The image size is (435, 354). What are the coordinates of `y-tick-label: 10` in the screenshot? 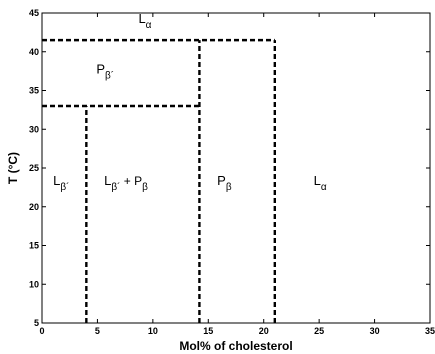 It's located at (34, 284).